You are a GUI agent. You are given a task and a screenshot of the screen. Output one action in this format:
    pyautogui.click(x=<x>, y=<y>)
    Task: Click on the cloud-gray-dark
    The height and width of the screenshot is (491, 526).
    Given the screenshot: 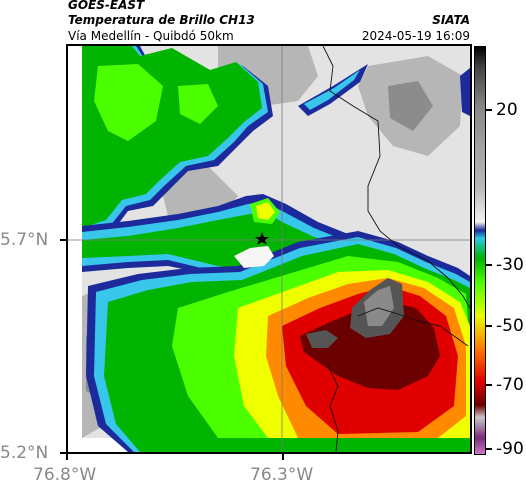 What is the action you would take?
    pyautogui.click(x=410, y=106)
    